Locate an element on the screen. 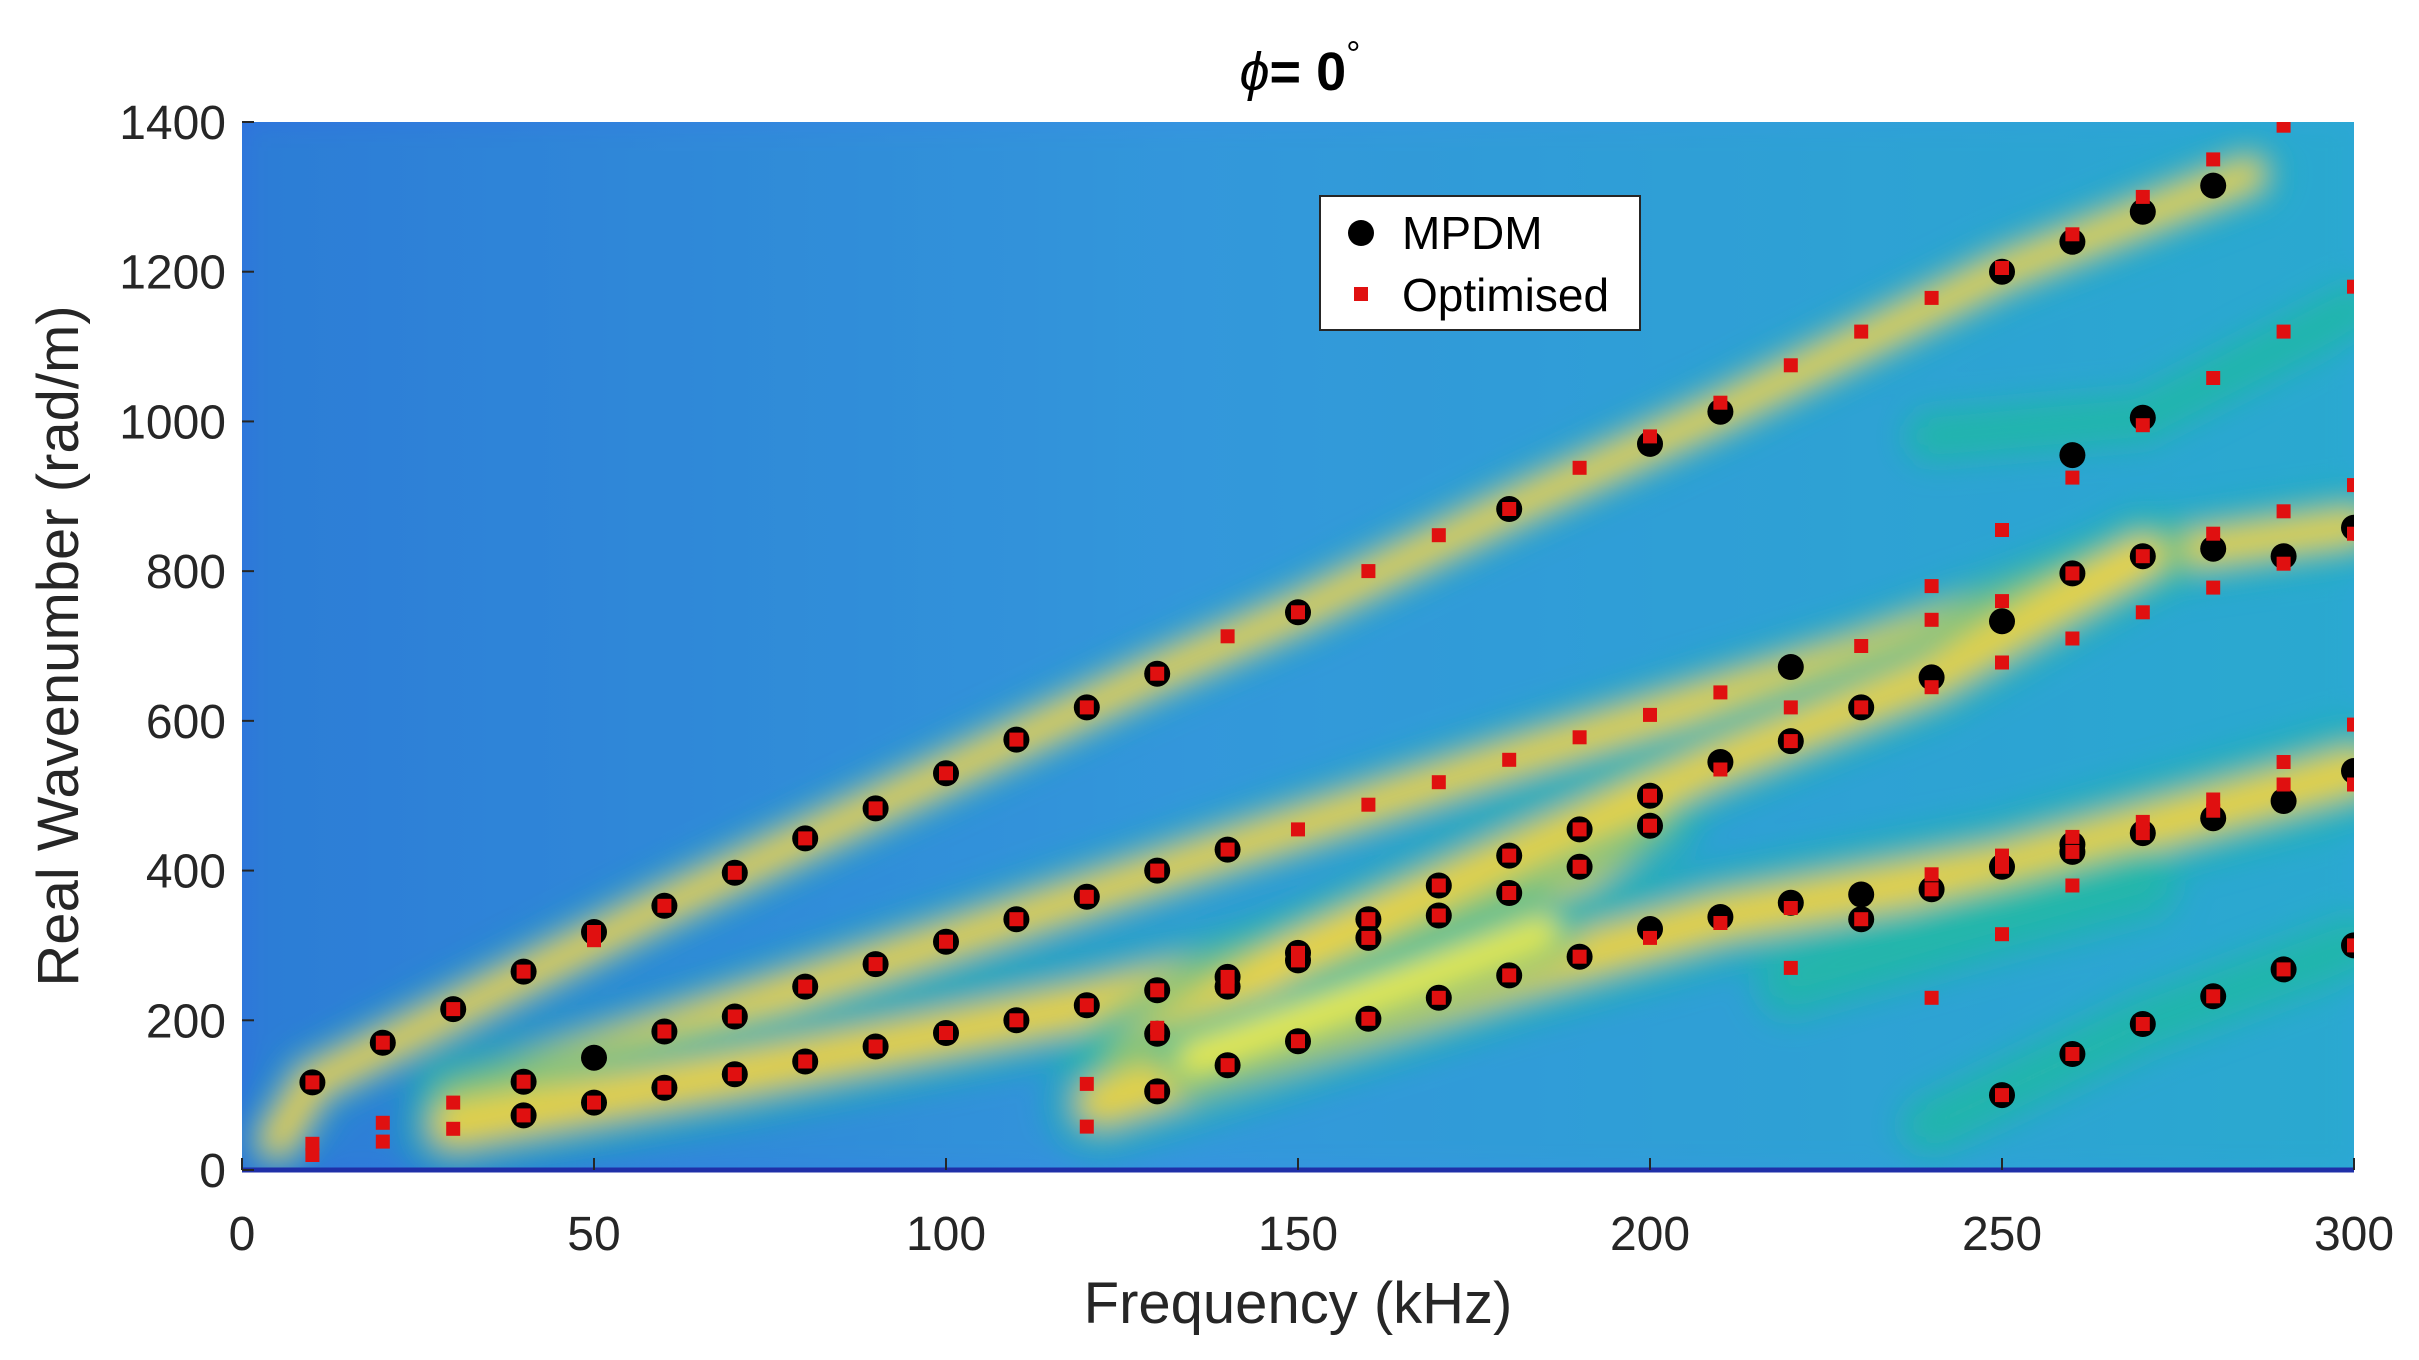 The image size is (2419, 1360). legend-mpdm-marker is located at coordinates (1361, 233).